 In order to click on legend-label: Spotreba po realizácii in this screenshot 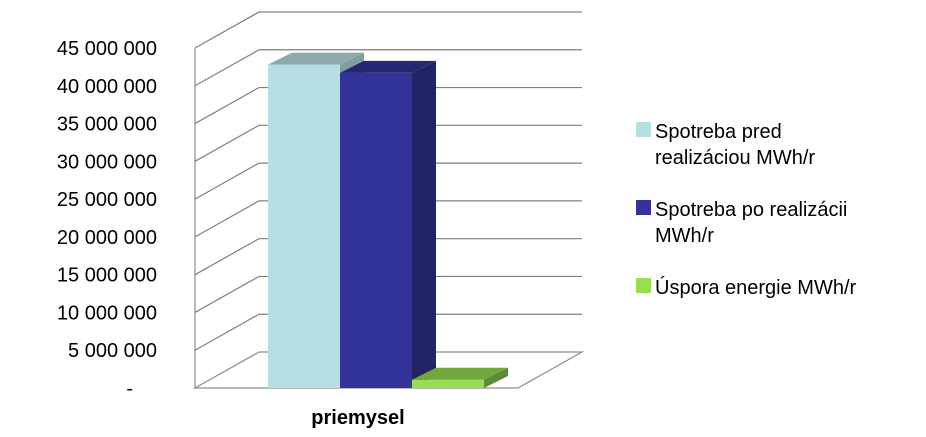, I will do `click(751, 210)`.